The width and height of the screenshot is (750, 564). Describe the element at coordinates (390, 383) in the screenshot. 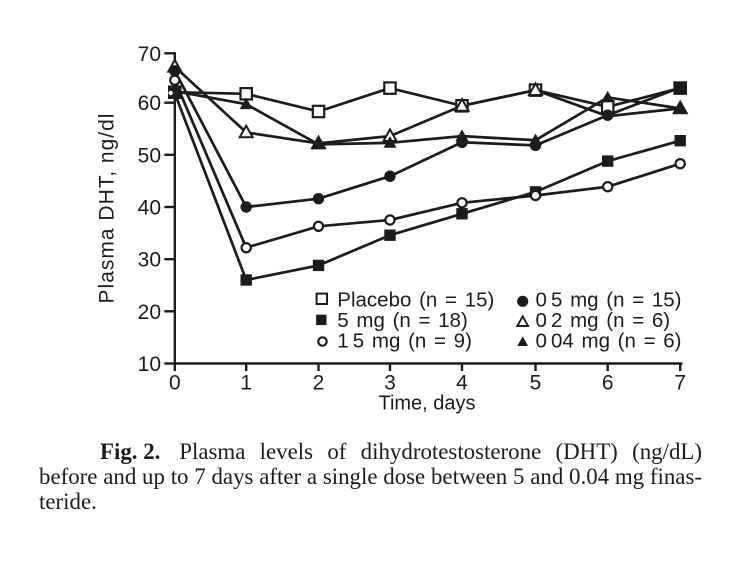

I see `svg-text: 3` at that location.